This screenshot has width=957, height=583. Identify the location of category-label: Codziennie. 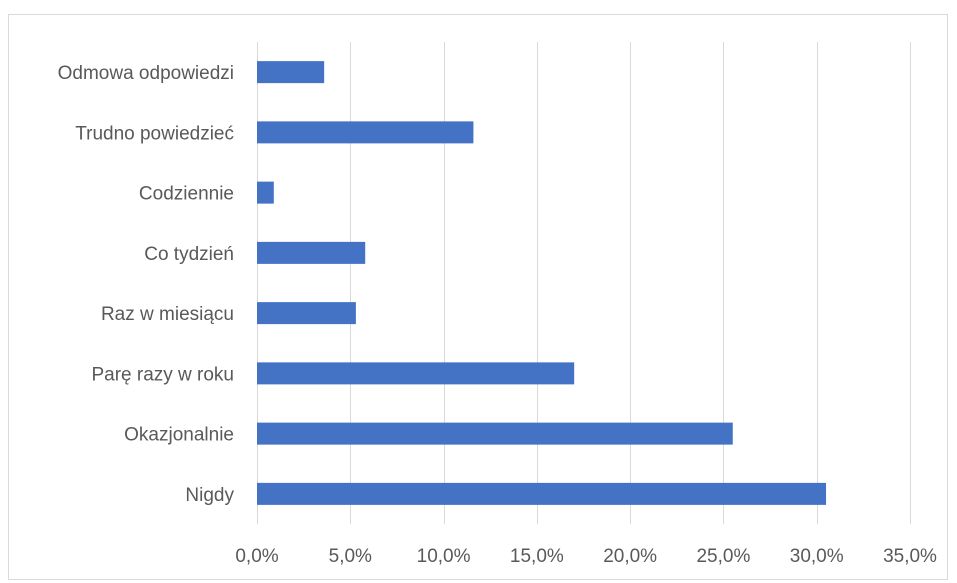
(186, 194).